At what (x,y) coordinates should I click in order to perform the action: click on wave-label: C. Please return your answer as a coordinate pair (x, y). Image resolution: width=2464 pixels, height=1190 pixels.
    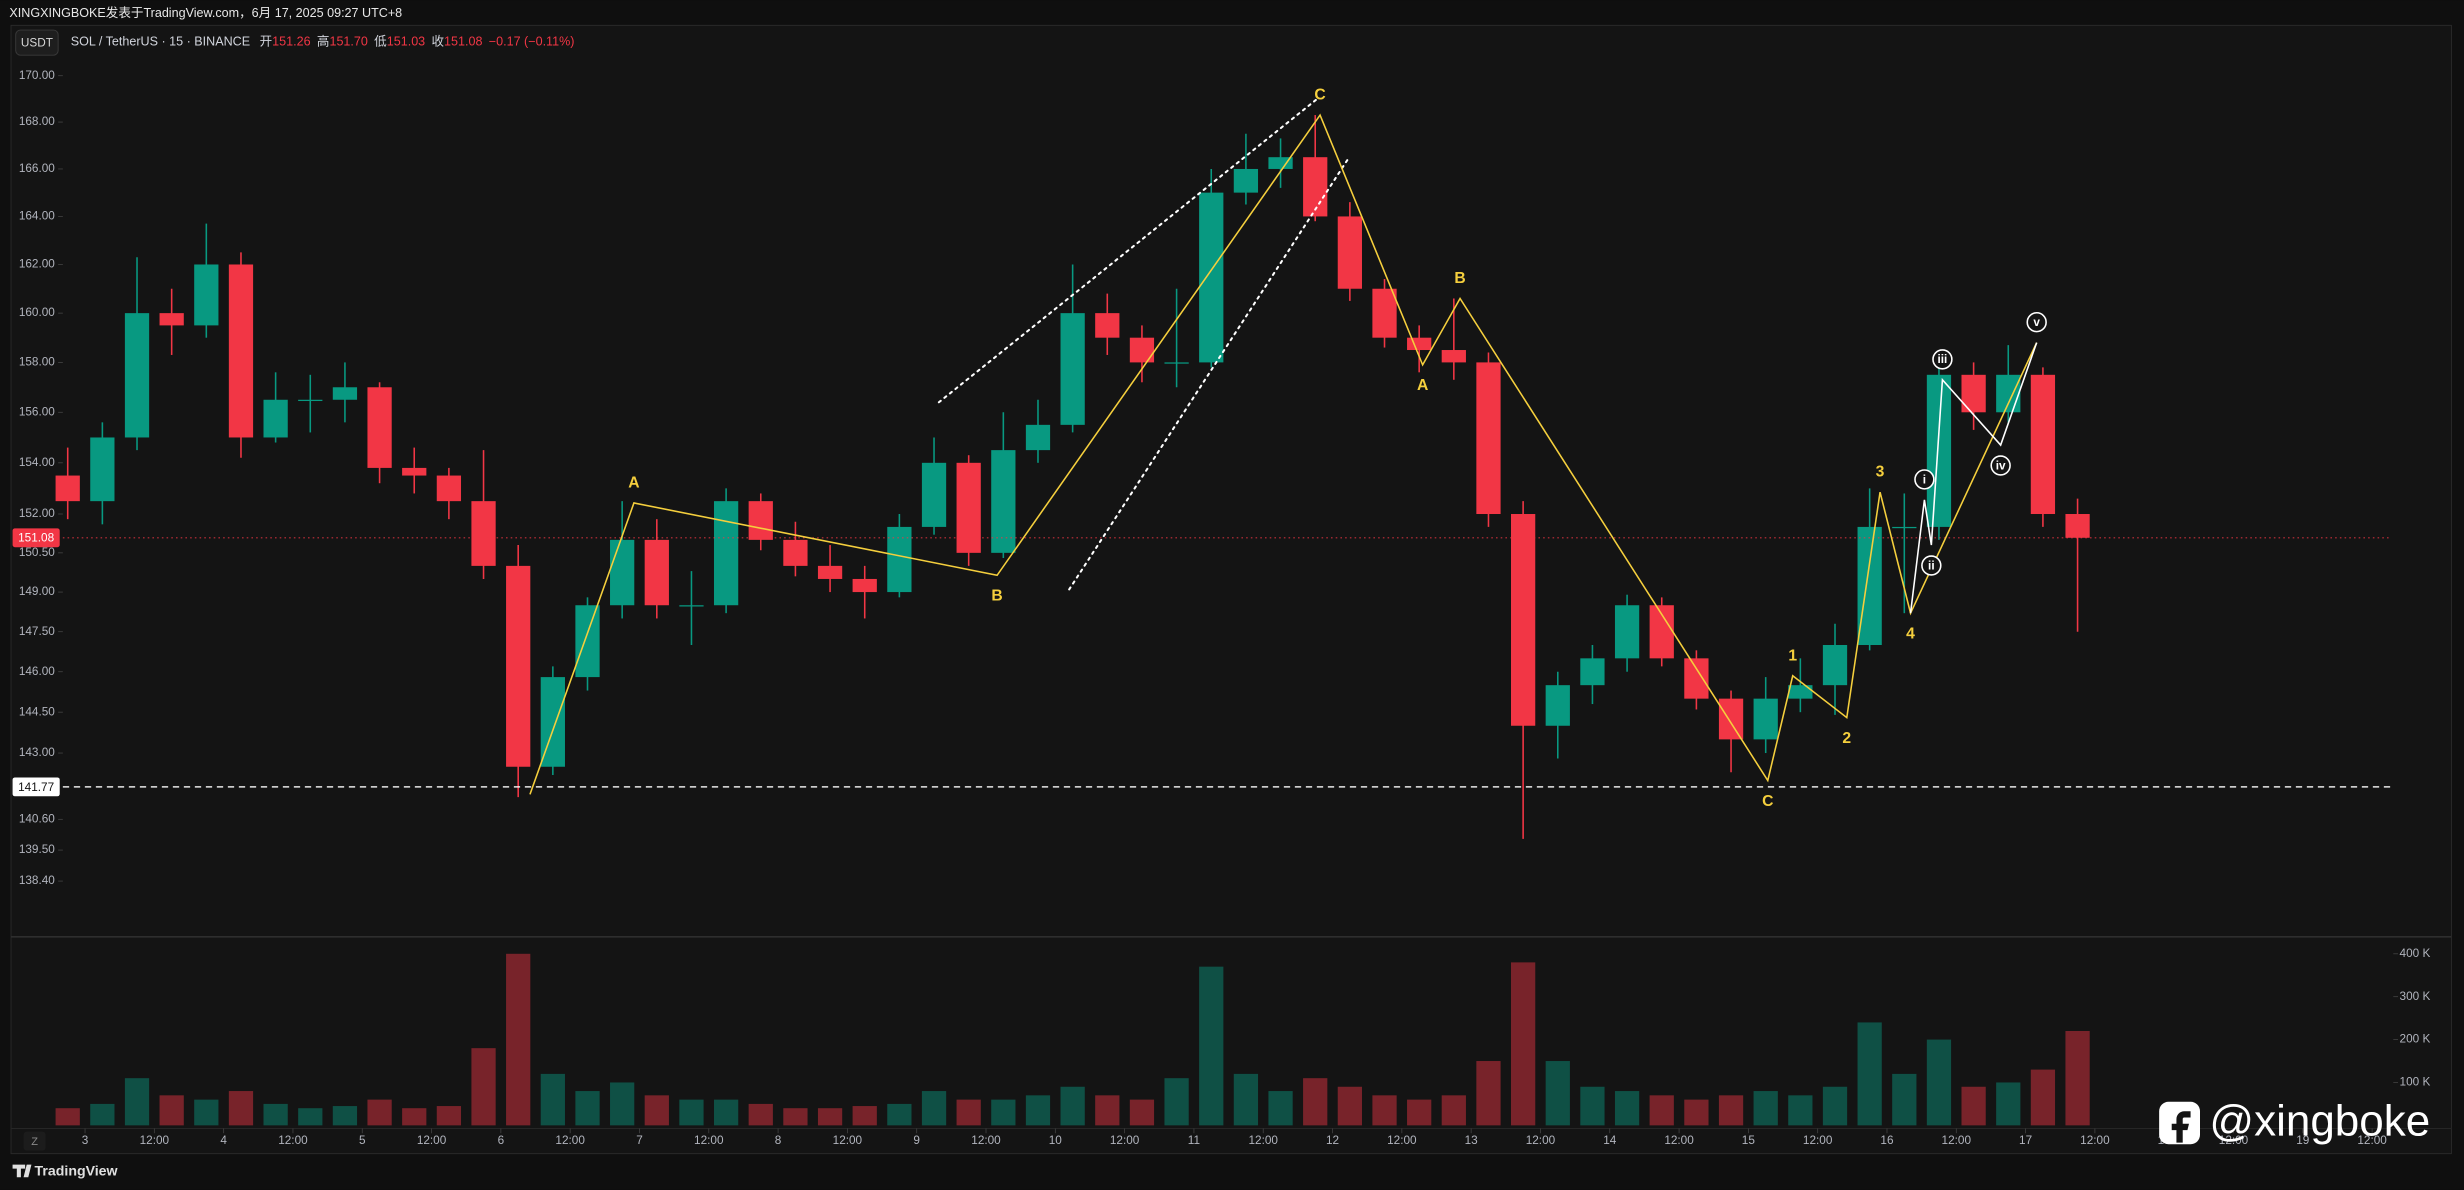
    Looking at the image, I should click on (1319, 95).